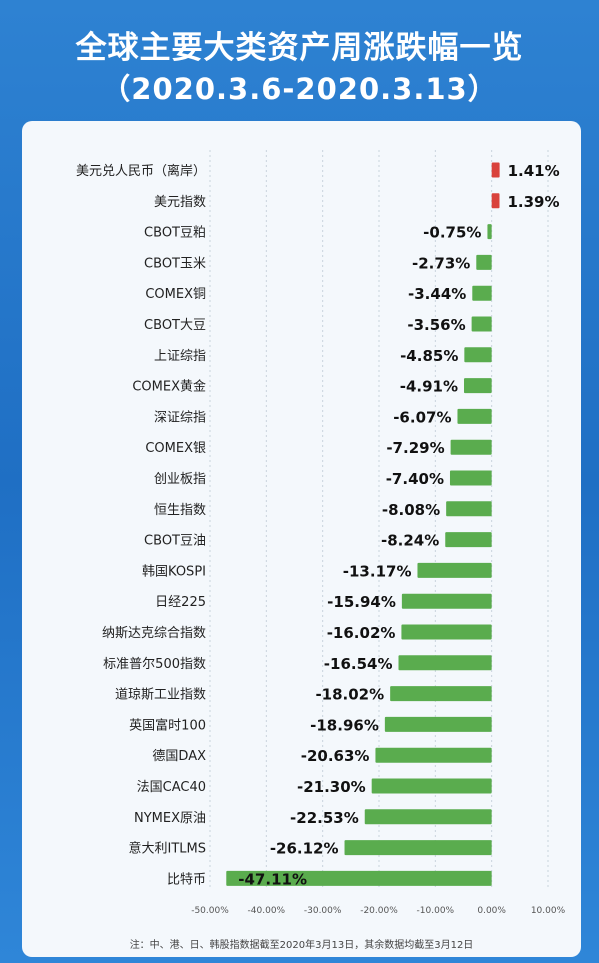 The height and width of the screenshot is (963, 599). Describe the element at coordinates (175, 448) in the screenshot. I see `category-label: COMEX银` at that location.